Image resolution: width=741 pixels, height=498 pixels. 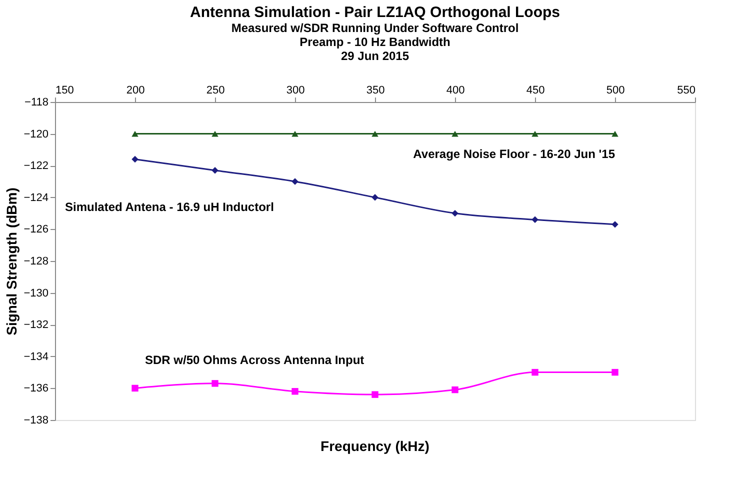 What do you see at coordinates (375, 28) in the screenshot?
I see `text: Measured w/SDR Running Under Software Control` at bounding box center [375, 28].